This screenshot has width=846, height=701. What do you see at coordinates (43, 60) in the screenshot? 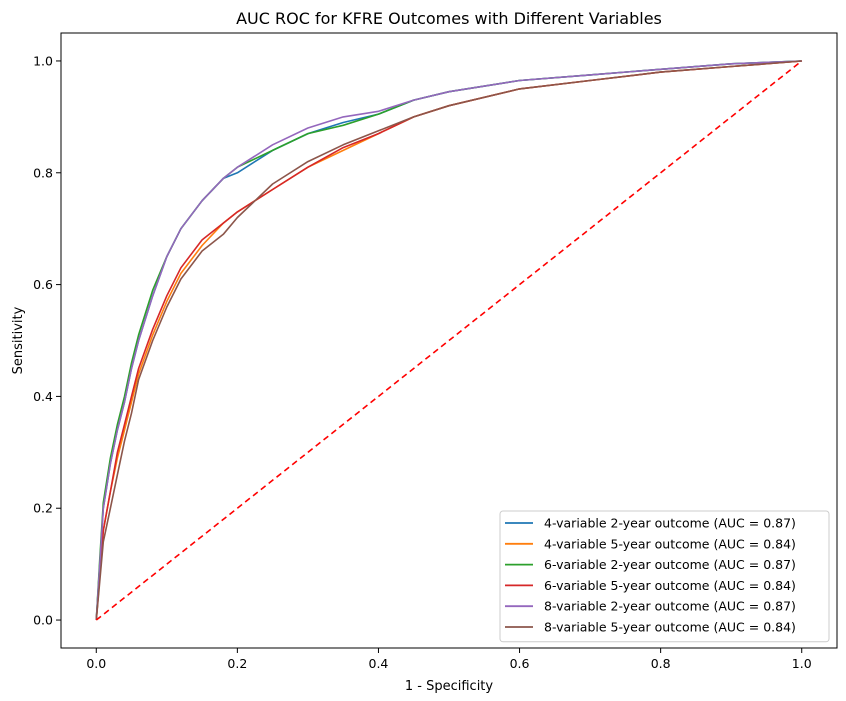
I see `y-tick-label: 1.0` at bounding box center [43, 60].